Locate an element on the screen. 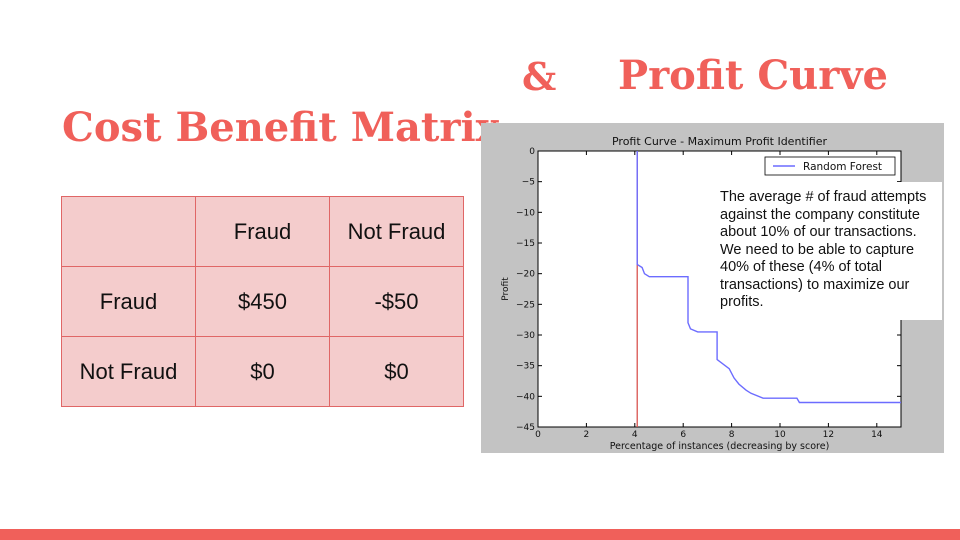 The height and width of the screenshot is (540, 960). x-tick-label: 0 is located at coordinates (538, 435).